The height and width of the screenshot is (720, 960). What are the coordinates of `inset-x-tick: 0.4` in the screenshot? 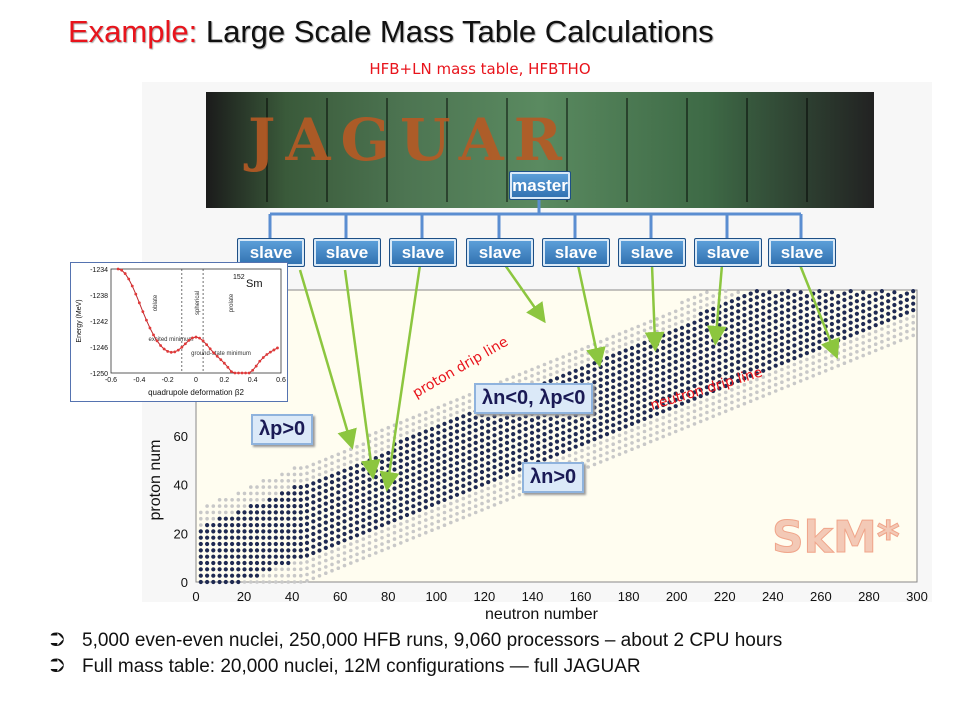 It's located at (253, 380).